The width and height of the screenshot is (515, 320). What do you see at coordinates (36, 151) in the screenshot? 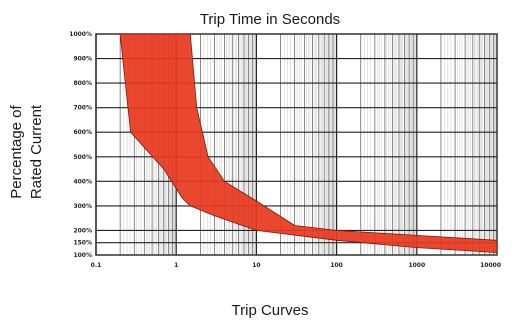
I see `y-axis-label-line-2: Rated Current` at bounding box center [36, 151].